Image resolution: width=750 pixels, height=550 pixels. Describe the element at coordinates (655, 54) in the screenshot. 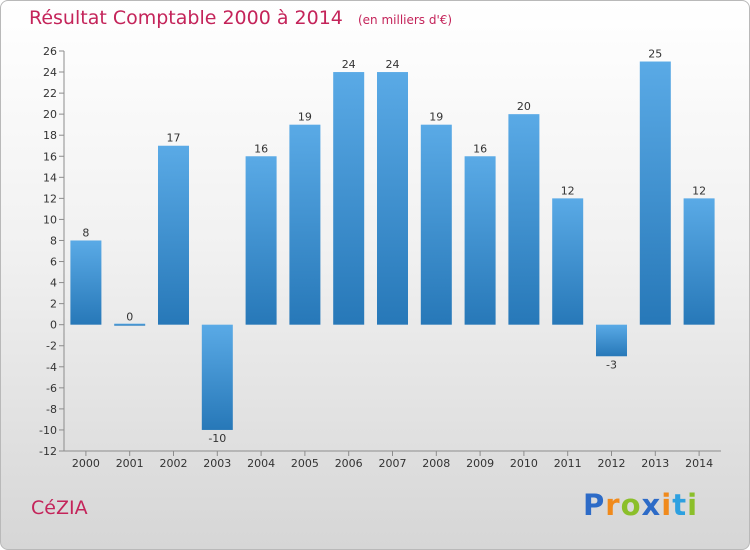

I see `bar-value-label: 25` at that location.